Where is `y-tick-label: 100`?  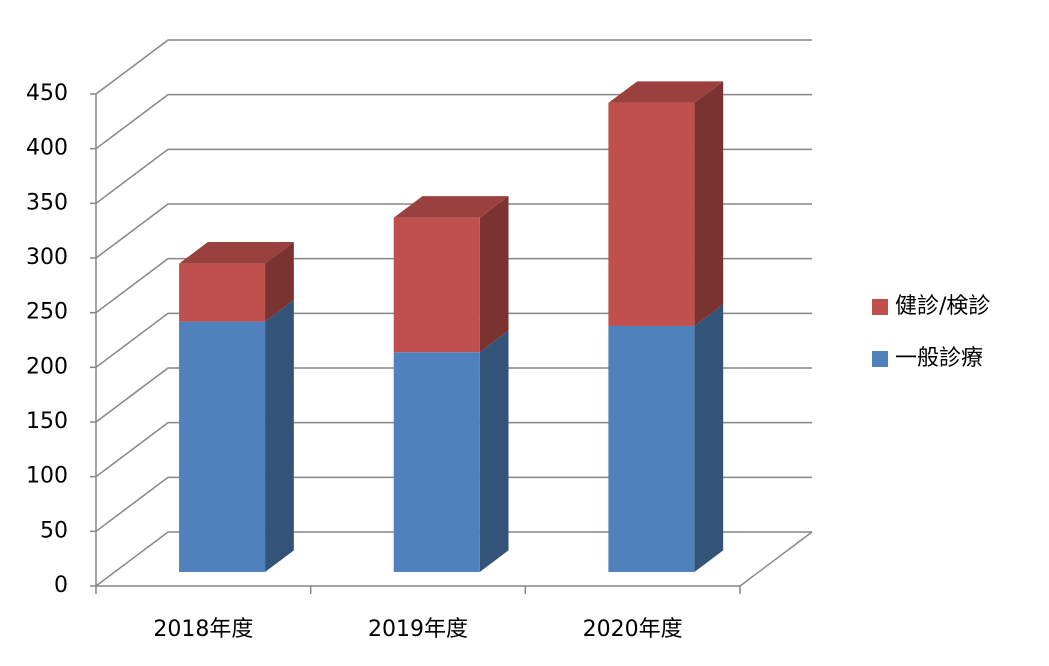
y-tick-label: 100 is located at coordinates (47, 476).